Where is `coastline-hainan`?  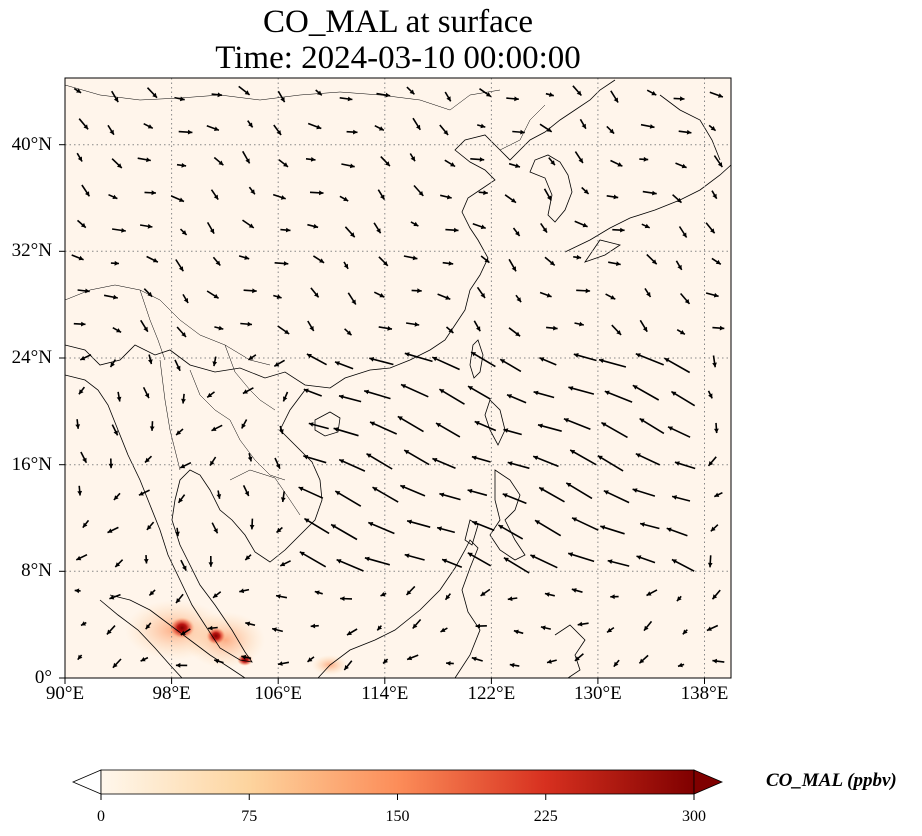 coastline-hainan is located at coordinates (327, 424).